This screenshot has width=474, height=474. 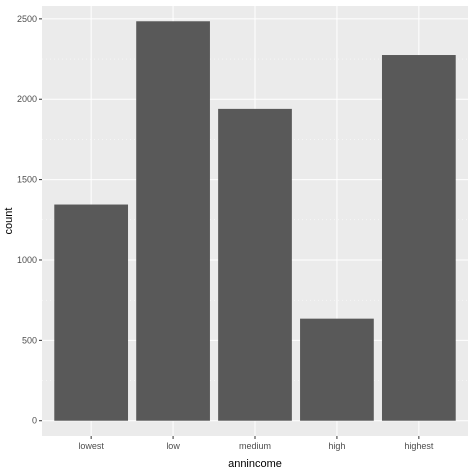 I want to click on y-tick-label: 2000, so click(x=27, y=99).